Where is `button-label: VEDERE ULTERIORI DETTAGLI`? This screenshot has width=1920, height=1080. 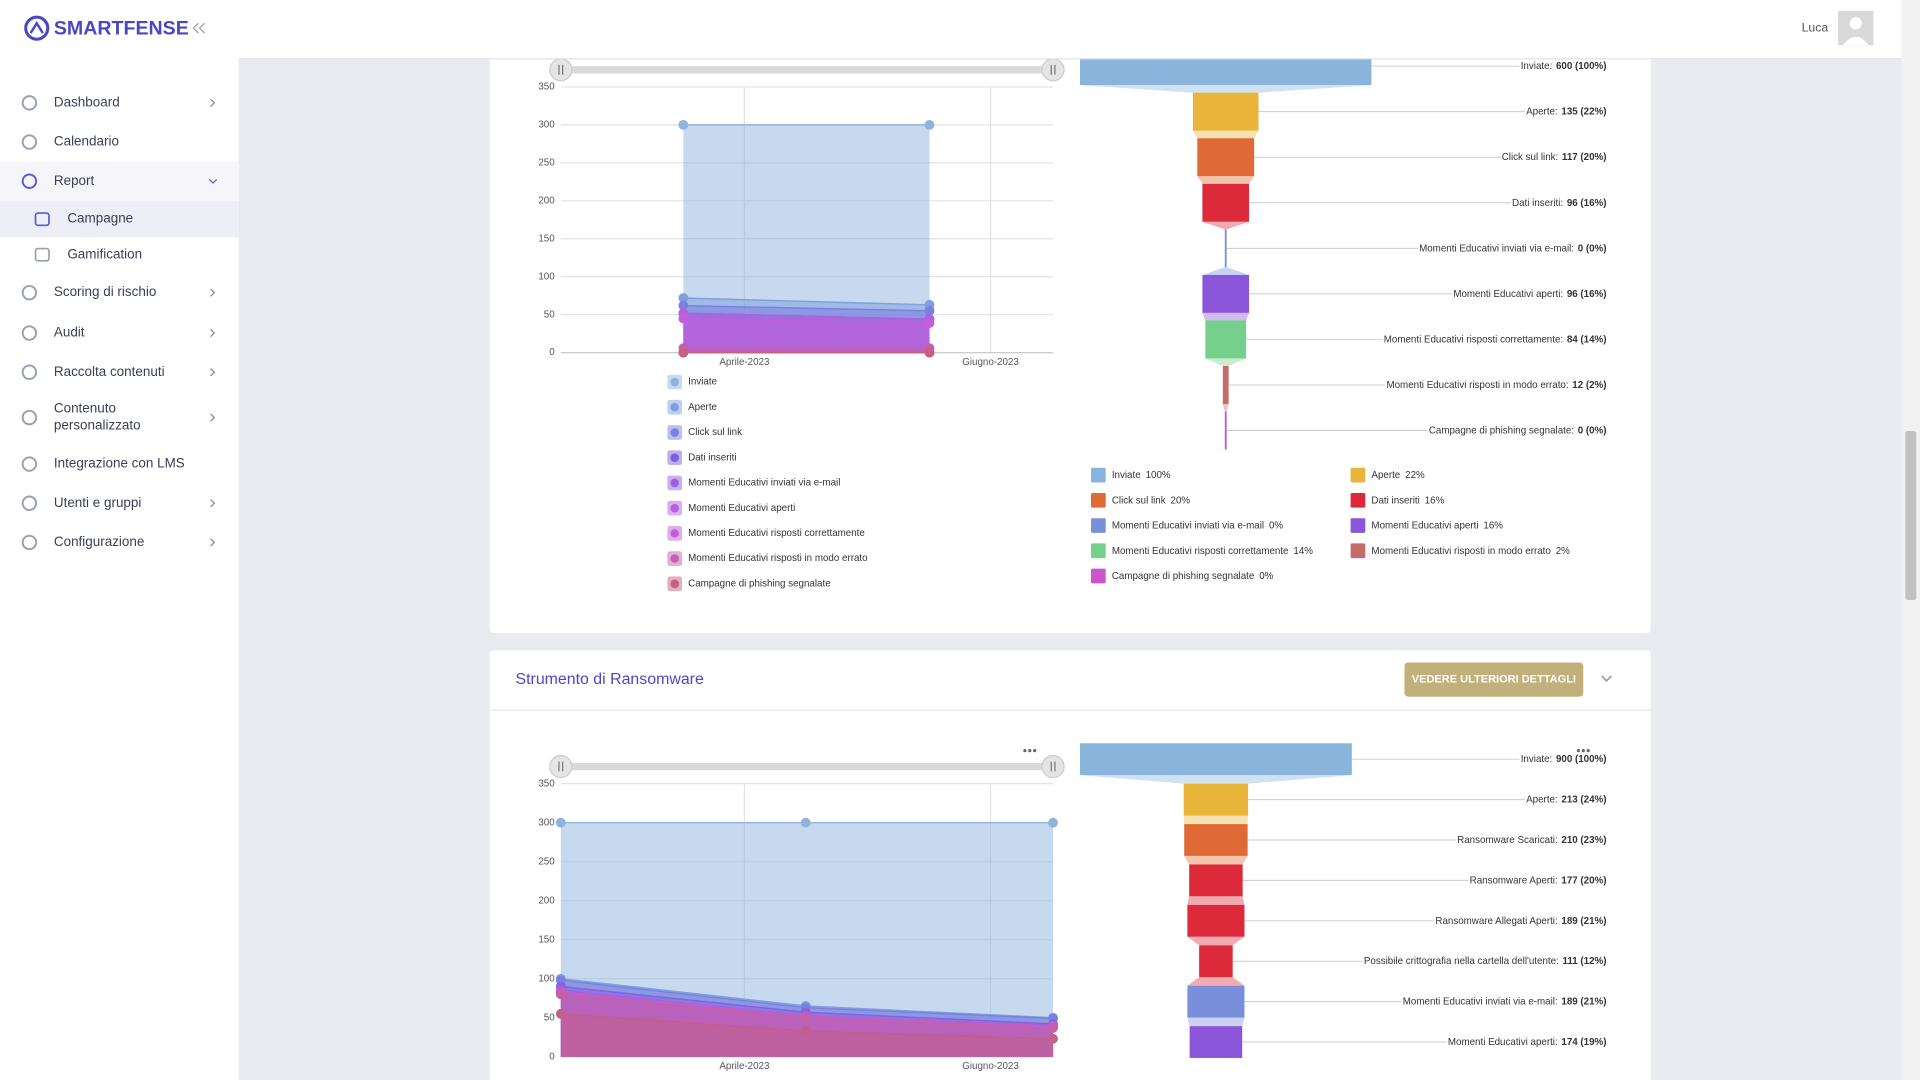
button-label: VEDERE ULTERIORI DETTAGLI is located at coordinates (1494, 679).